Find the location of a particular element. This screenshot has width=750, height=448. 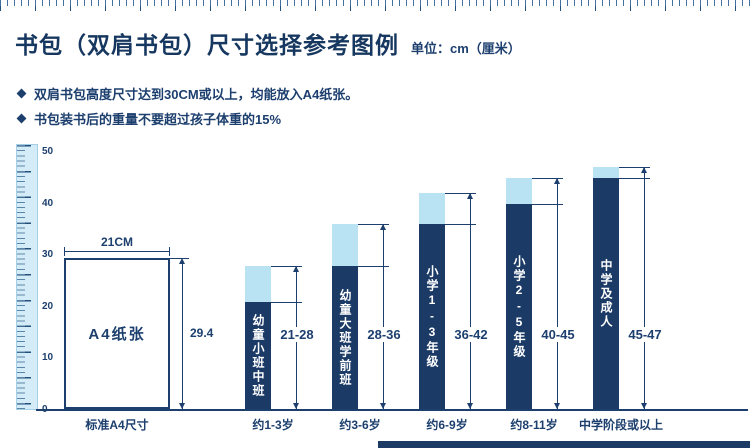

a4-measure-arrow-down-icon is located at coordinates (182, 406).